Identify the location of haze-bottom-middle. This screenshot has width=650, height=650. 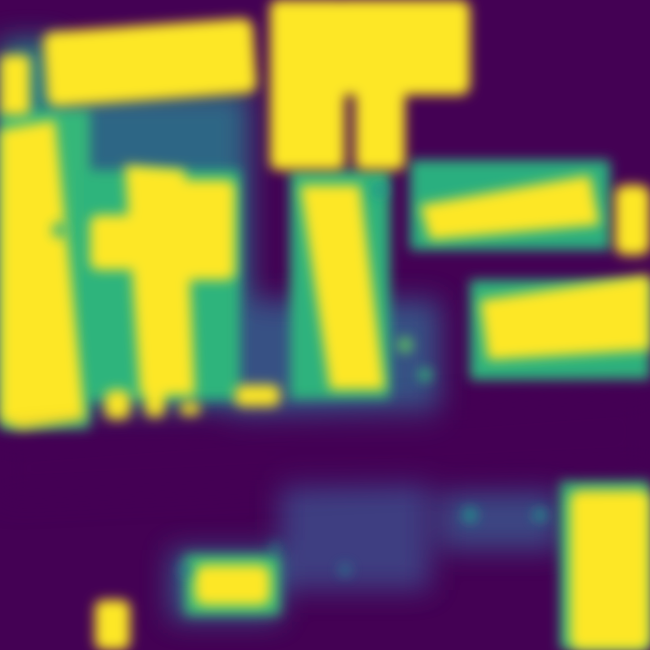
(355, 535).